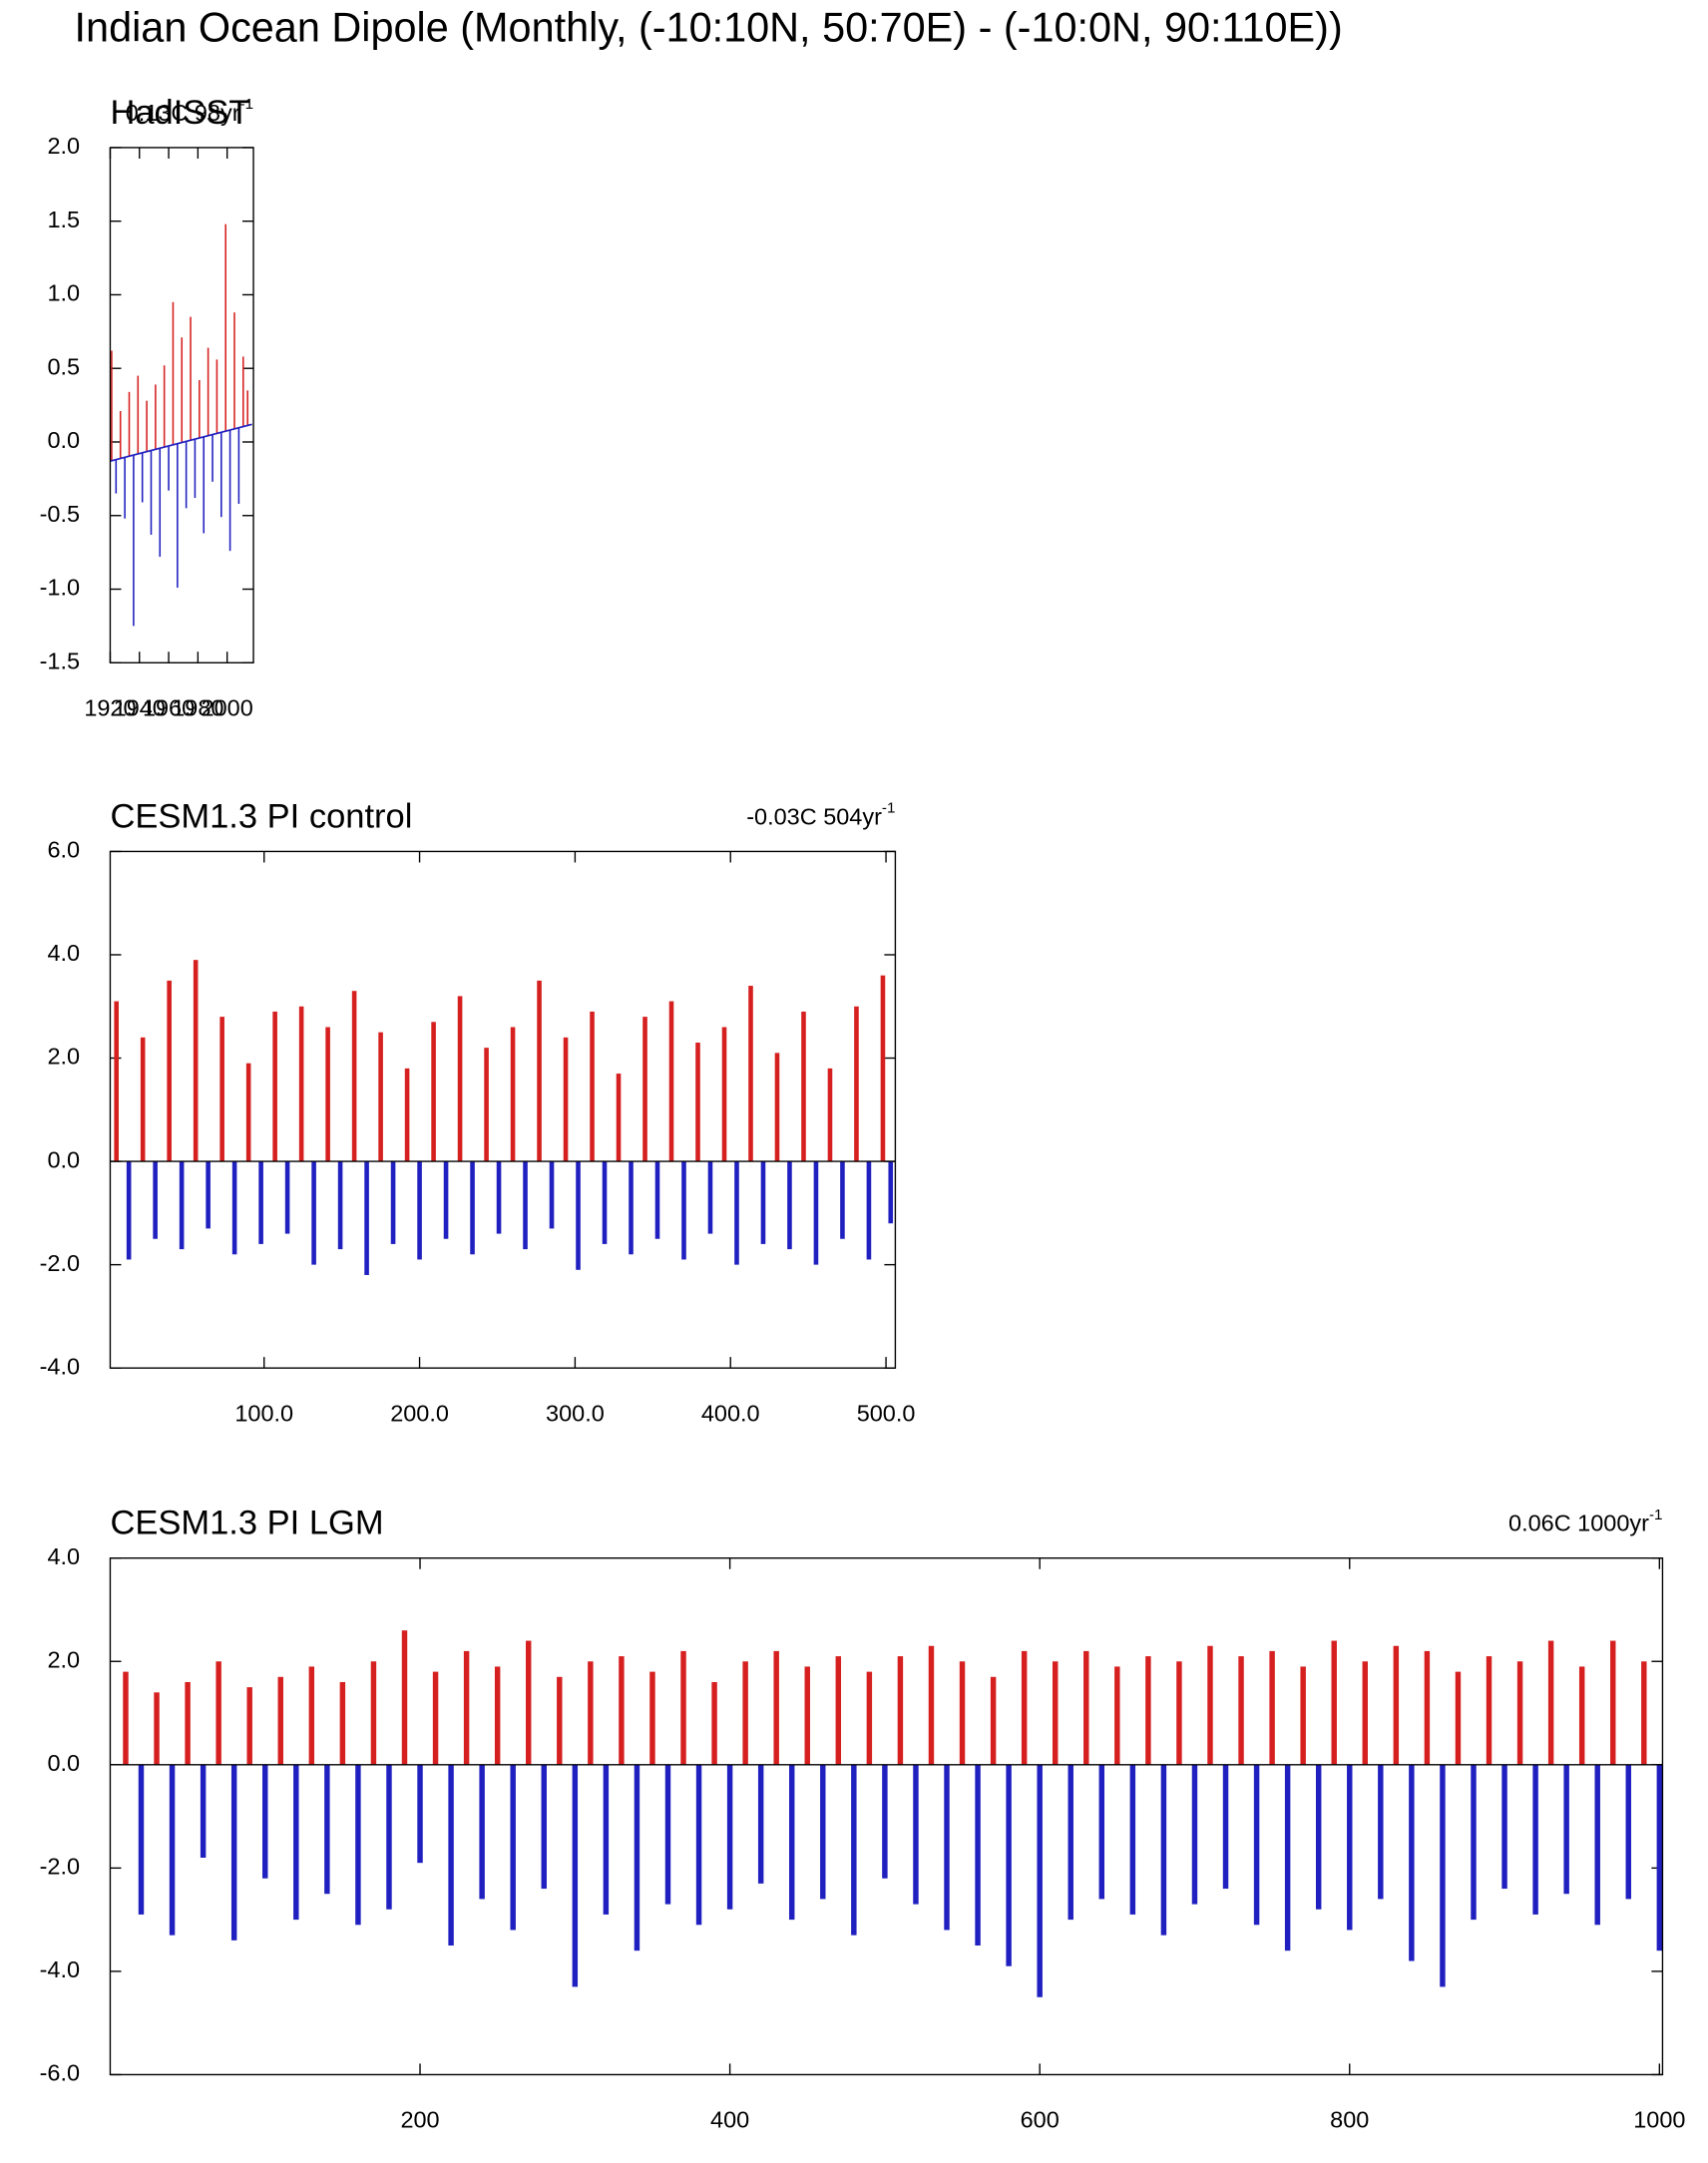 This screenshot has width=1708, height=2163. What do you see at coordinates (189, 111) in the screenshot?
I see `annotation: 0.13C 98yr-1` at bounding box center [189, 111].